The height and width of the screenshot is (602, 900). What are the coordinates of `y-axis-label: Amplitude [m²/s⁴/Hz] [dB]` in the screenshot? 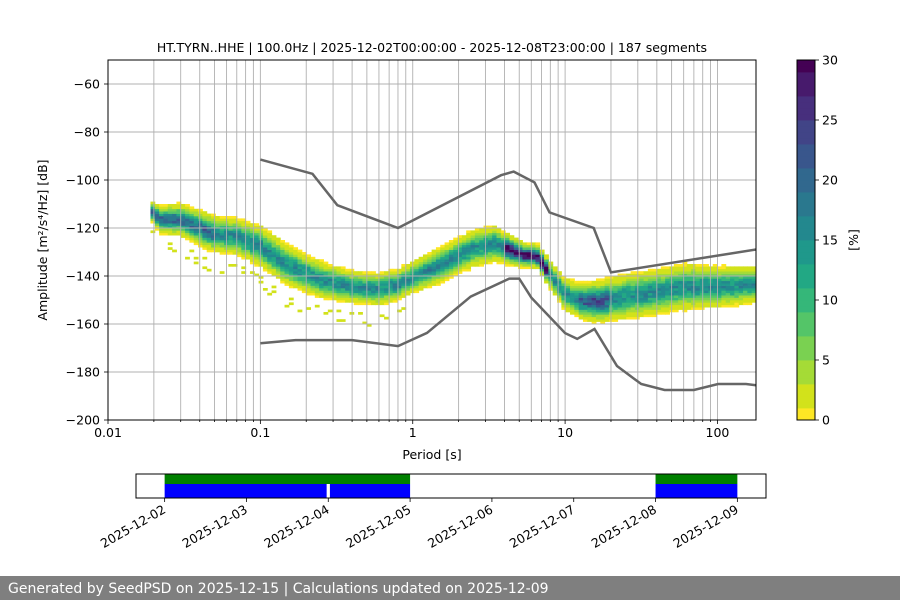 It's located at (42, 239).